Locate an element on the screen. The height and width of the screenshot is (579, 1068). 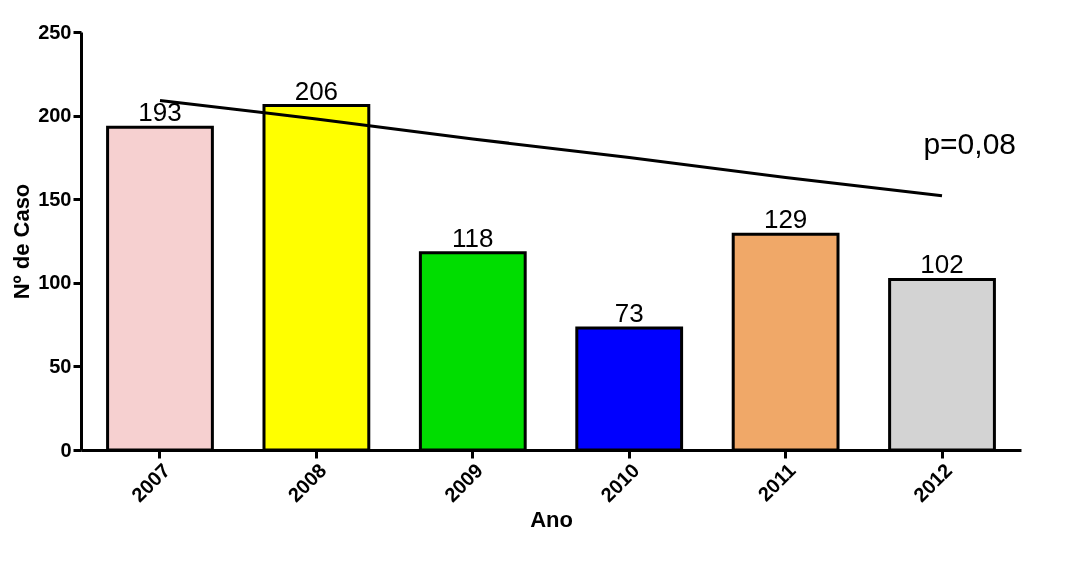
y-tick-label: 150 is located at coordinates (55, 198).